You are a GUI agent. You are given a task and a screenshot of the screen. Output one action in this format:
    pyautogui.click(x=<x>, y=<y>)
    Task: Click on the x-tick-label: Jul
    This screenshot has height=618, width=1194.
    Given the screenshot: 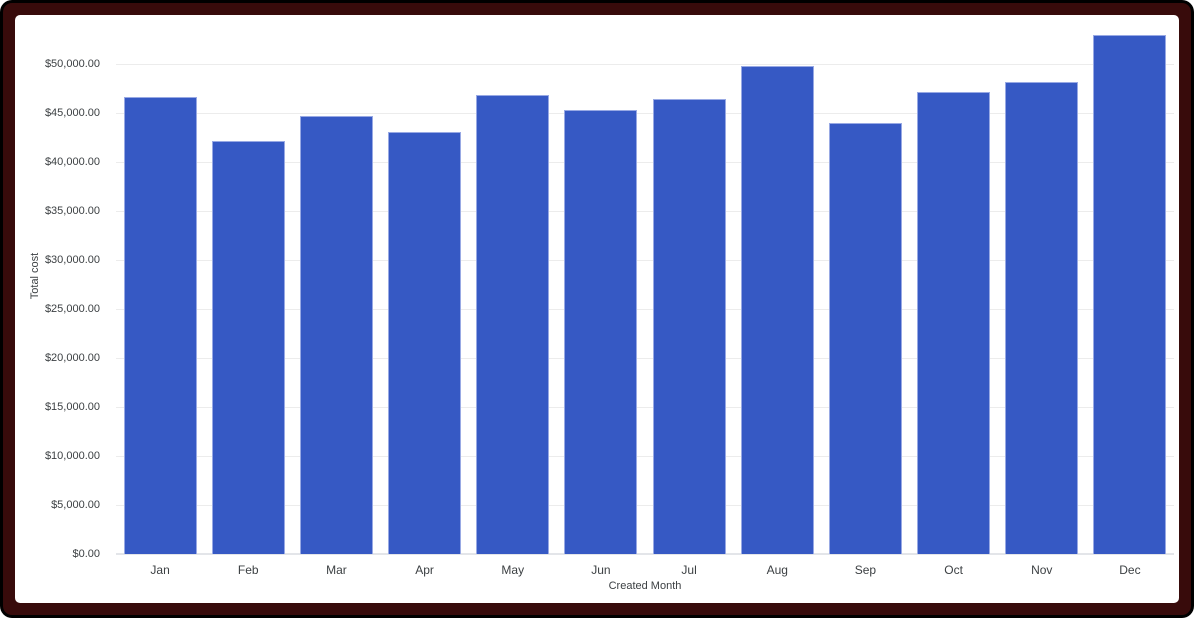 What is the action you would take?
    pyautogui.click(x=689, y=570)
    